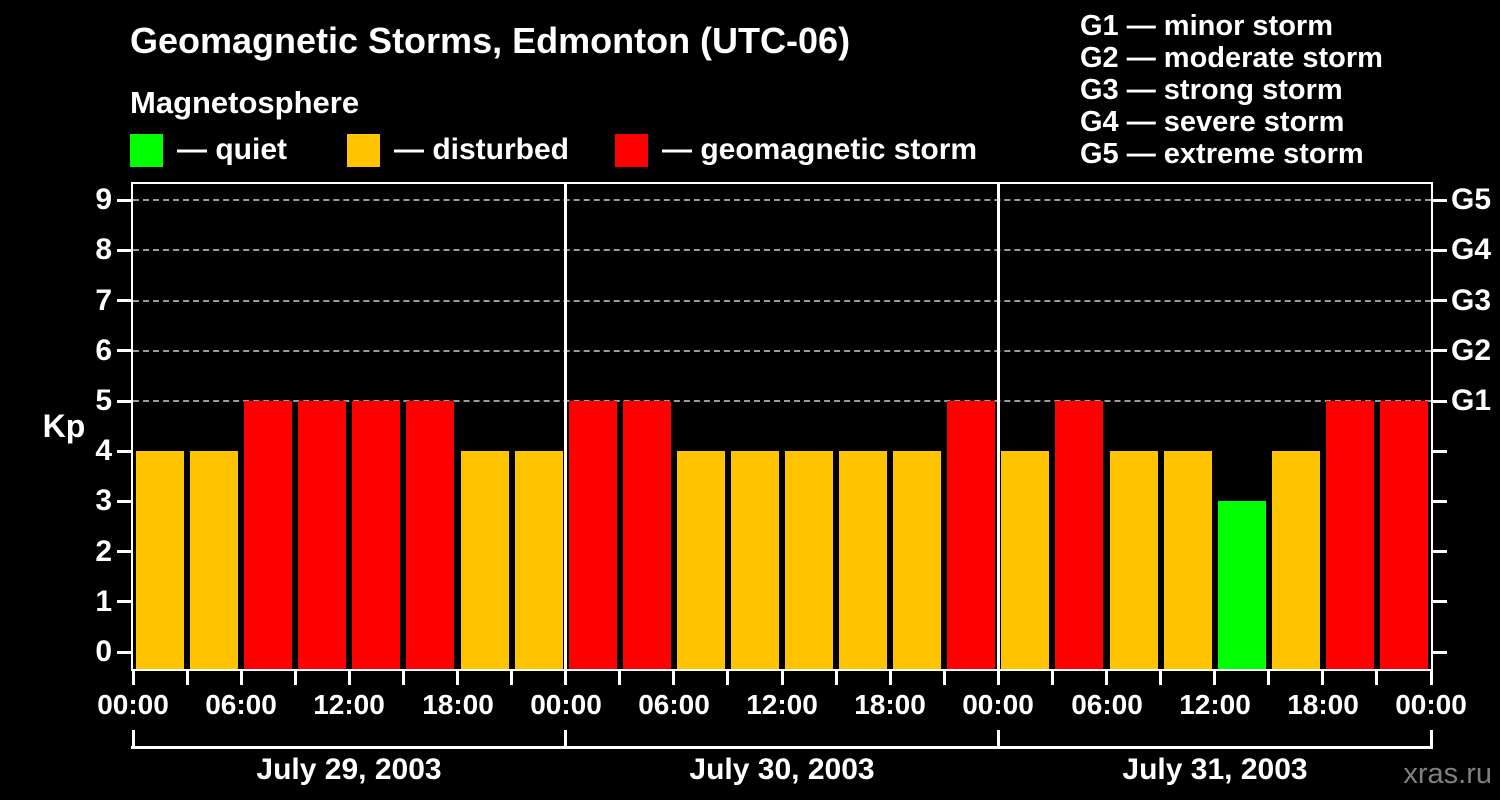  I want to click on gscale-line-g2: G2 — moderate storm, so click(1231, 58).